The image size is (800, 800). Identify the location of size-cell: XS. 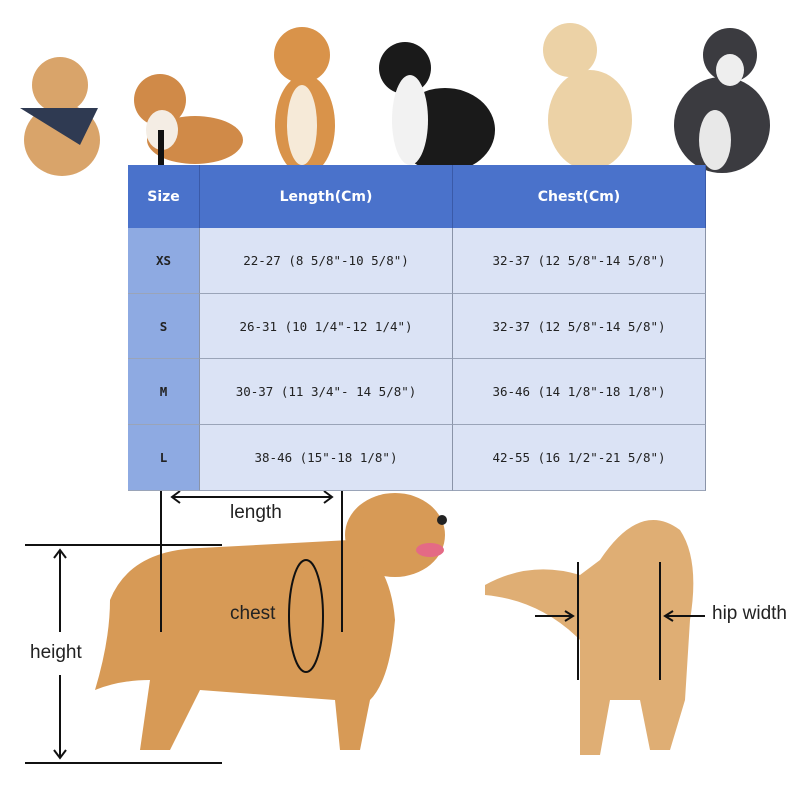
(164, 261).